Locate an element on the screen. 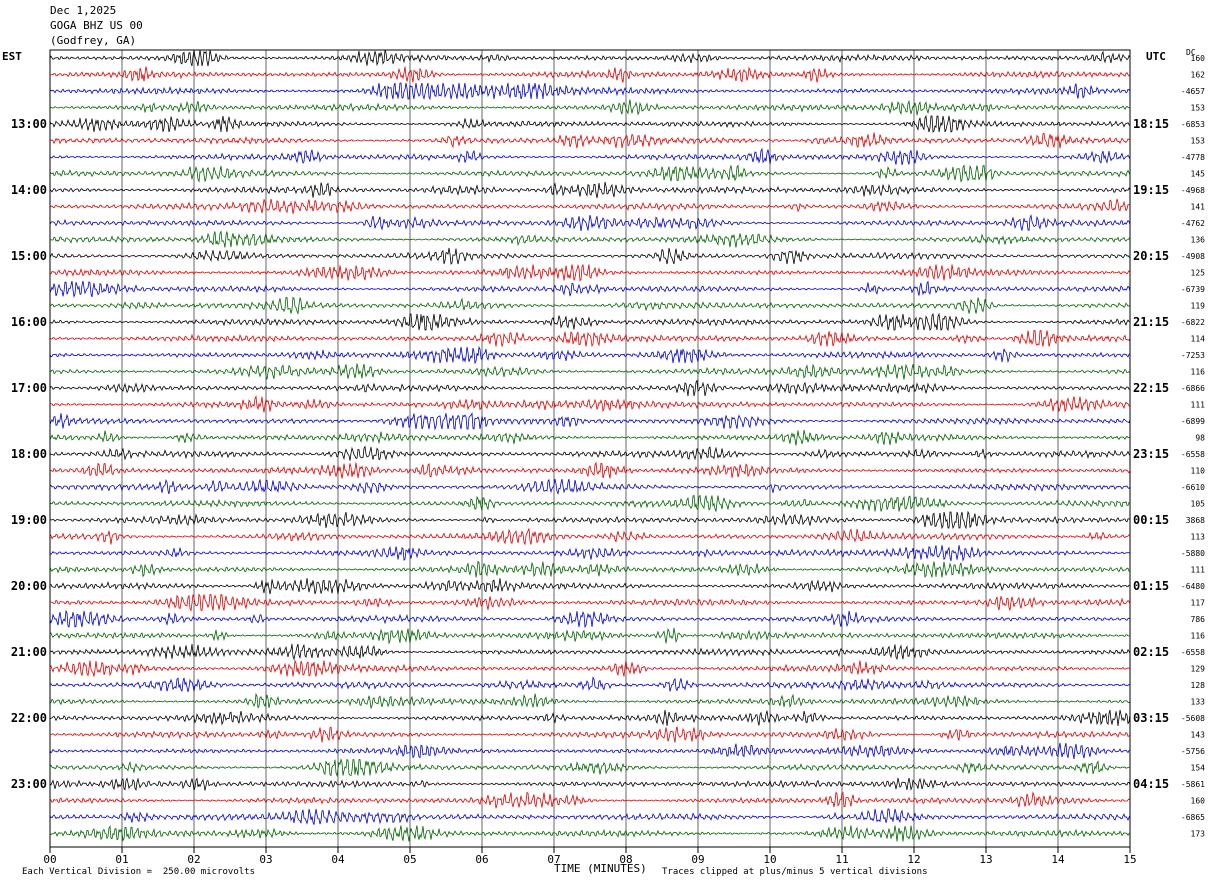 Image resolution: width=1210 pixels, height=886 pixels. dc-offset-label: 160 is located at coordinates (1198, 58).